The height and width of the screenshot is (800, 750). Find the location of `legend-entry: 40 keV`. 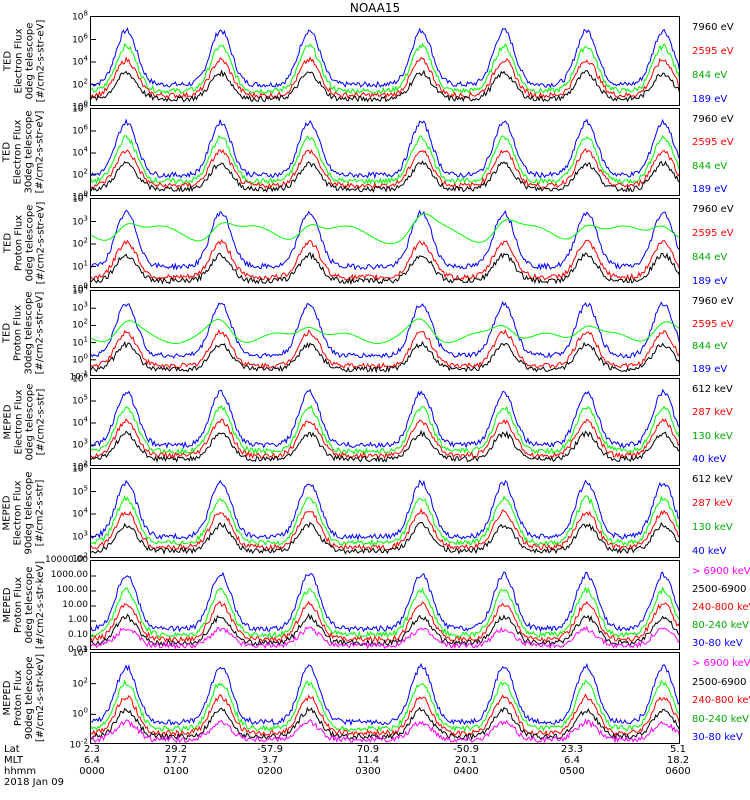

legend-entry: 40 keV is located at coordinates (709, 459).